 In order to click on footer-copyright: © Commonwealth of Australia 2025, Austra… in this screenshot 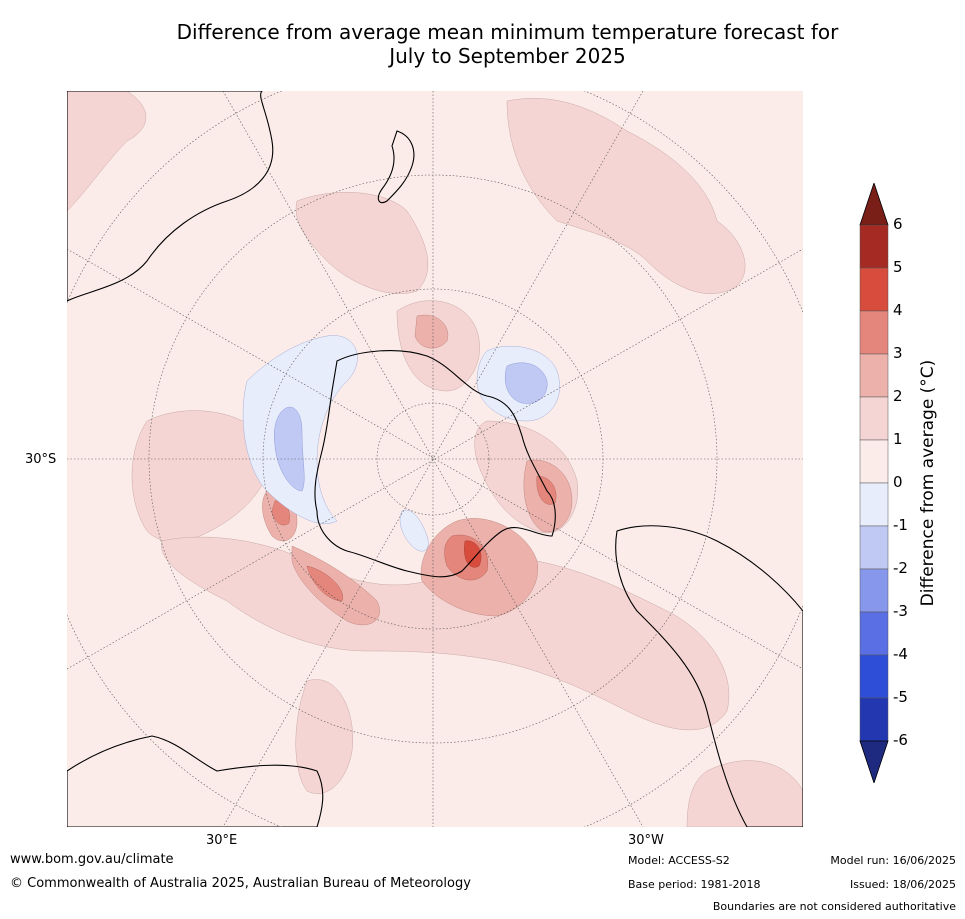, I will do `click(240, 883)`.